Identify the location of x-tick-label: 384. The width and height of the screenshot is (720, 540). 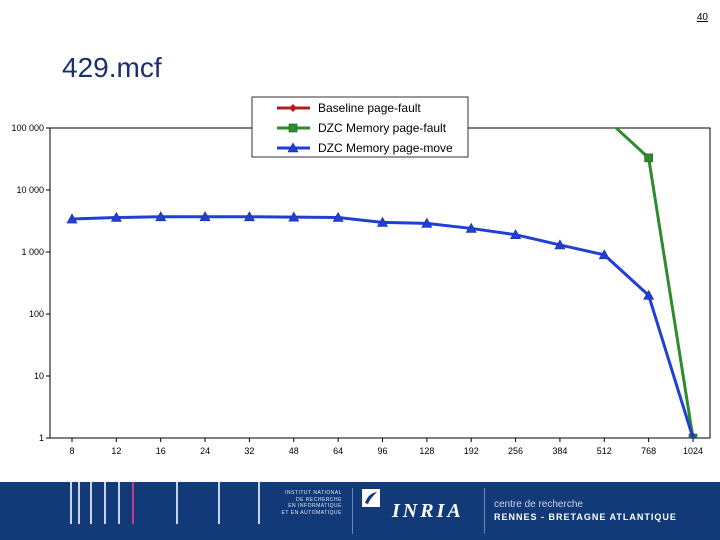
(559, 451).